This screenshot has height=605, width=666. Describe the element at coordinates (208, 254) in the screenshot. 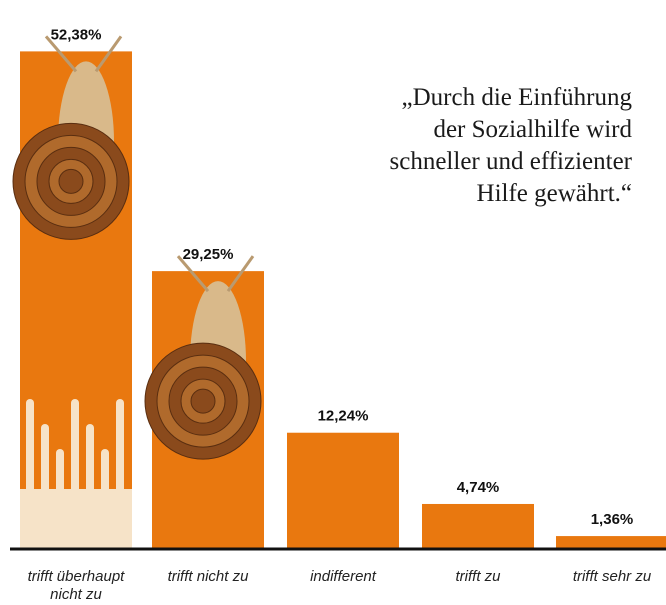

I see `value-label: 29,25%` at that location.